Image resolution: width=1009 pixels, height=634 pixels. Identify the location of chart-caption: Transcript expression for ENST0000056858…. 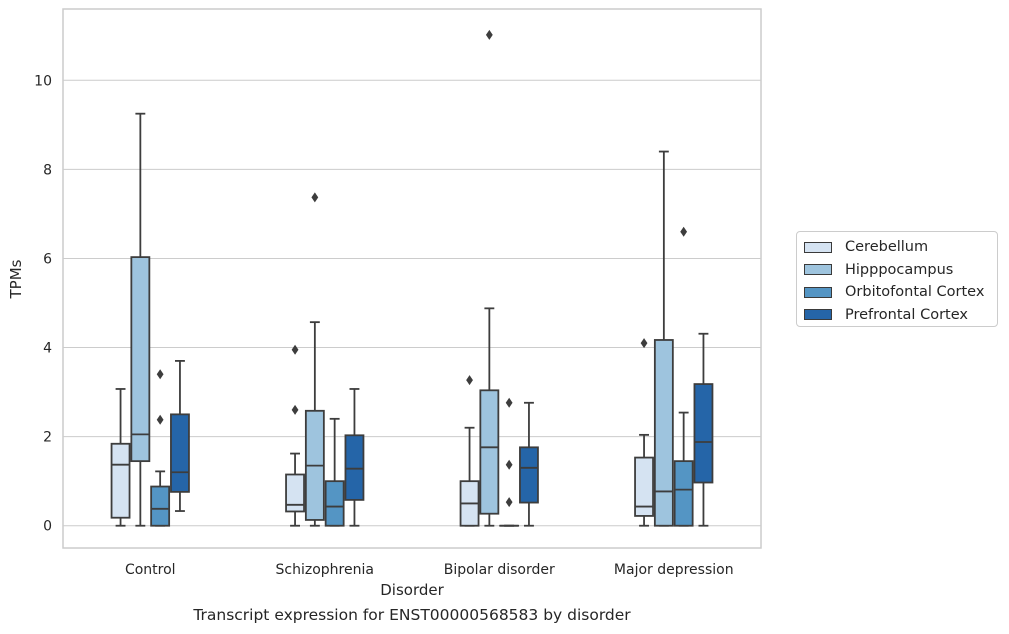
(412, 615).